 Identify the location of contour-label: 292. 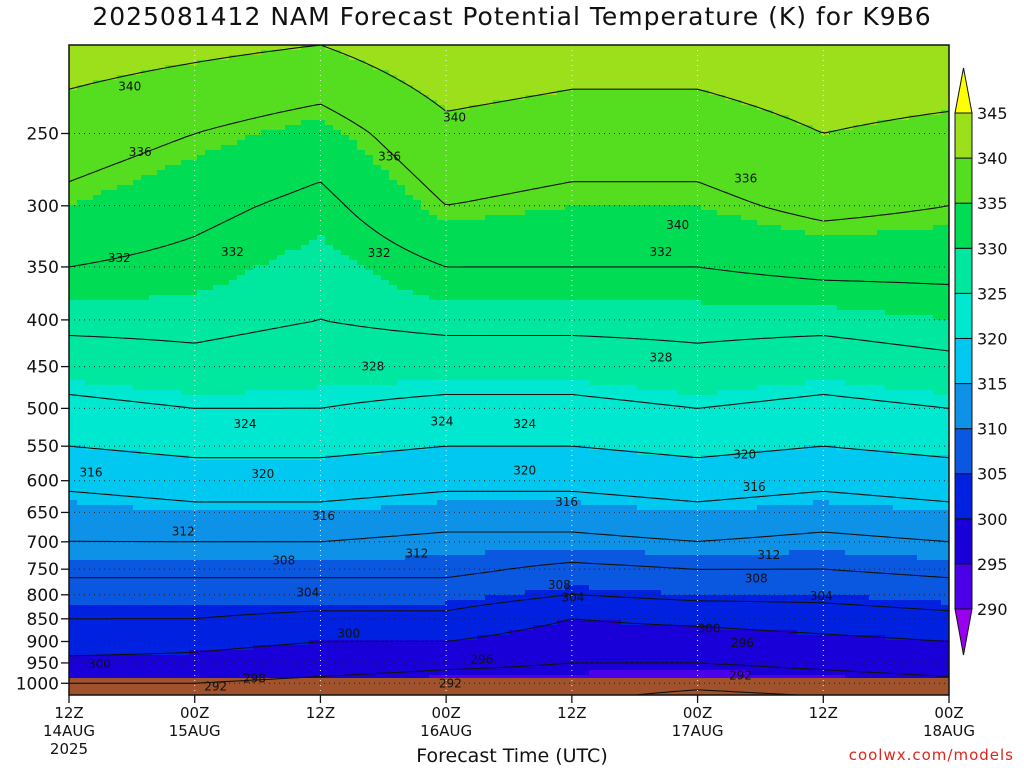
(215, 686).